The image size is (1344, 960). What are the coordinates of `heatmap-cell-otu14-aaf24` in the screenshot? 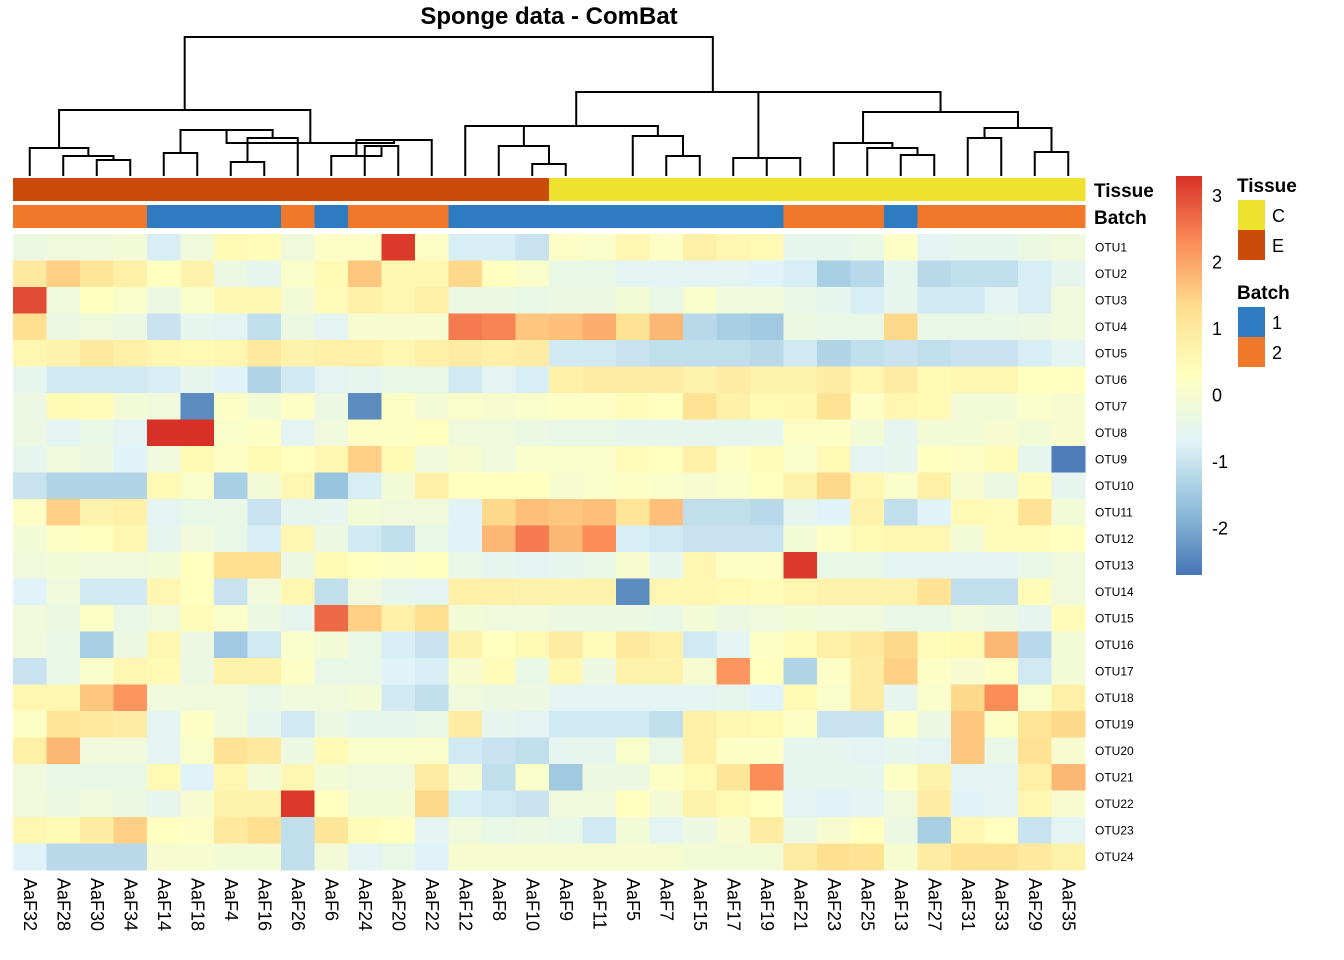 It's located at (365, 592).